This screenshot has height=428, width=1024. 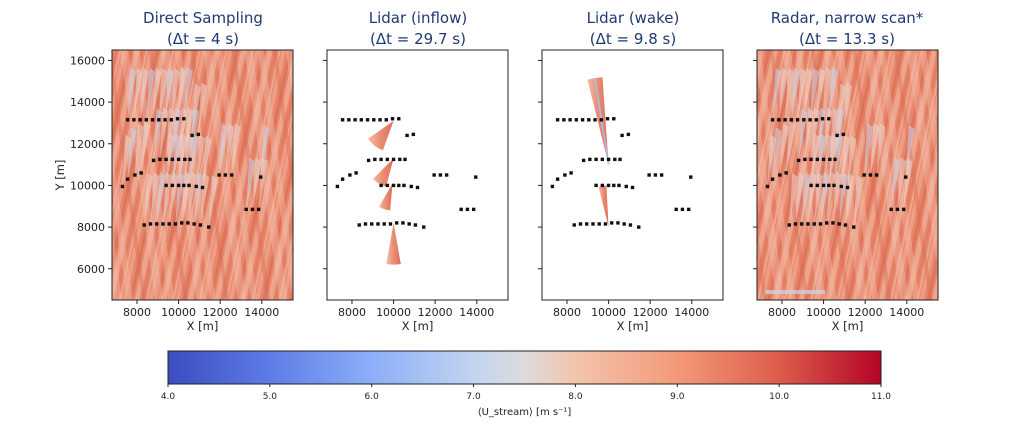 I want to click on colorbar-tick-label: 10.0, so click(x=779, y=397).